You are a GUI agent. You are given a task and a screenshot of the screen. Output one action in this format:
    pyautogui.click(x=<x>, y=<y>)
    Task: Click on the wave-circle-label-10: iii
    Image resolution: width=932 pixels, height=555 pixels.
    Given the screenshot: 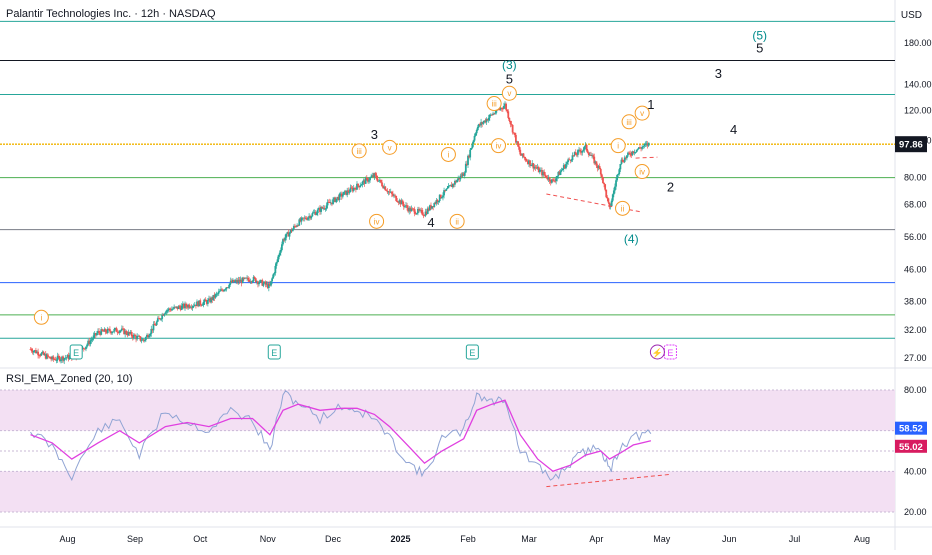 What is the action you would take?
    pyautogui.click(x=629, y=122)
    